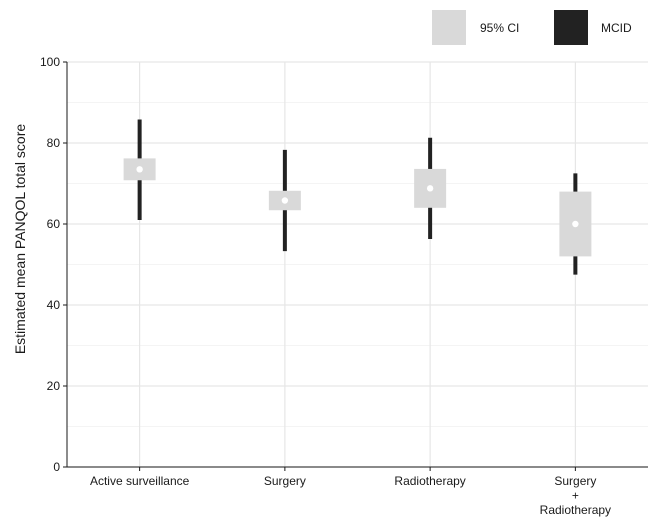 This screenshot has height=517, width=648. What do you see at coordinates (20, 239) in the screenshot?
I see `y-axis-title: Estimated mean PANQOL total score` at bounding box center [20, 239].